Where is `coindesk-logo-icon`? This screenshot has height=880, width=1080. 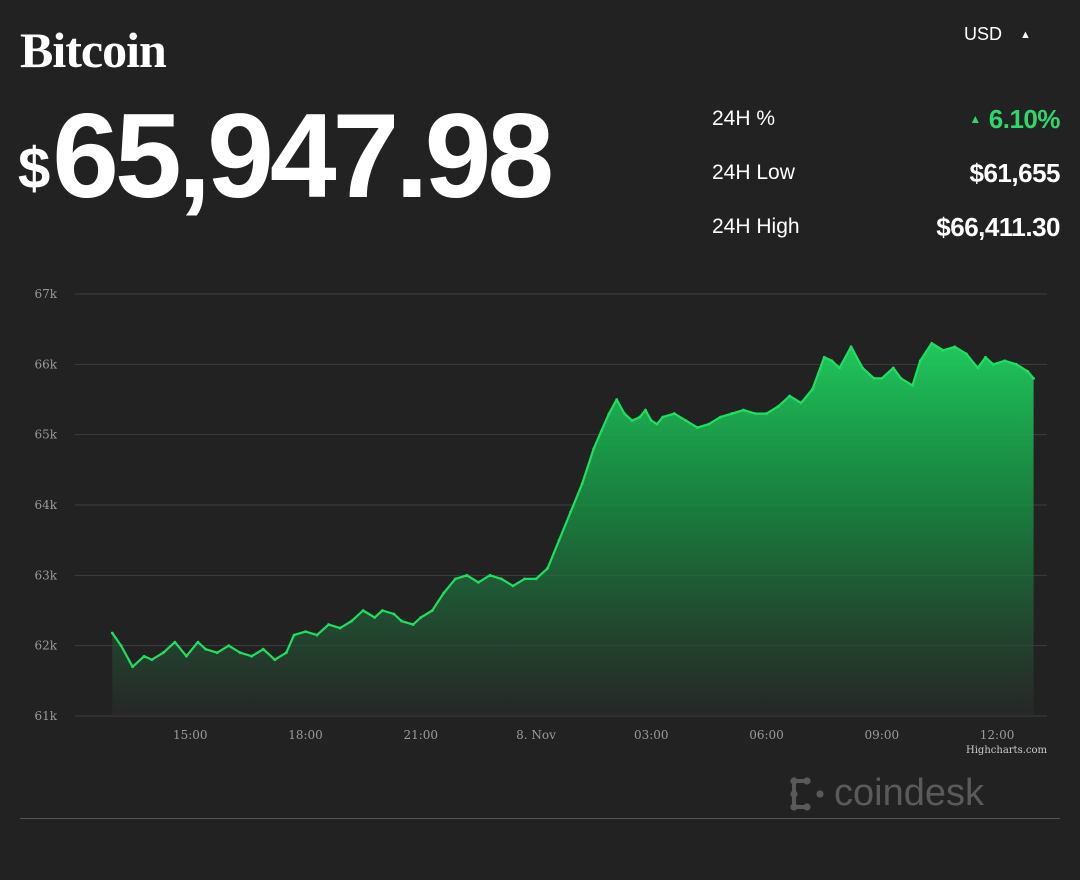 coindesk-logo-icon is located at coordinates (807, 793).